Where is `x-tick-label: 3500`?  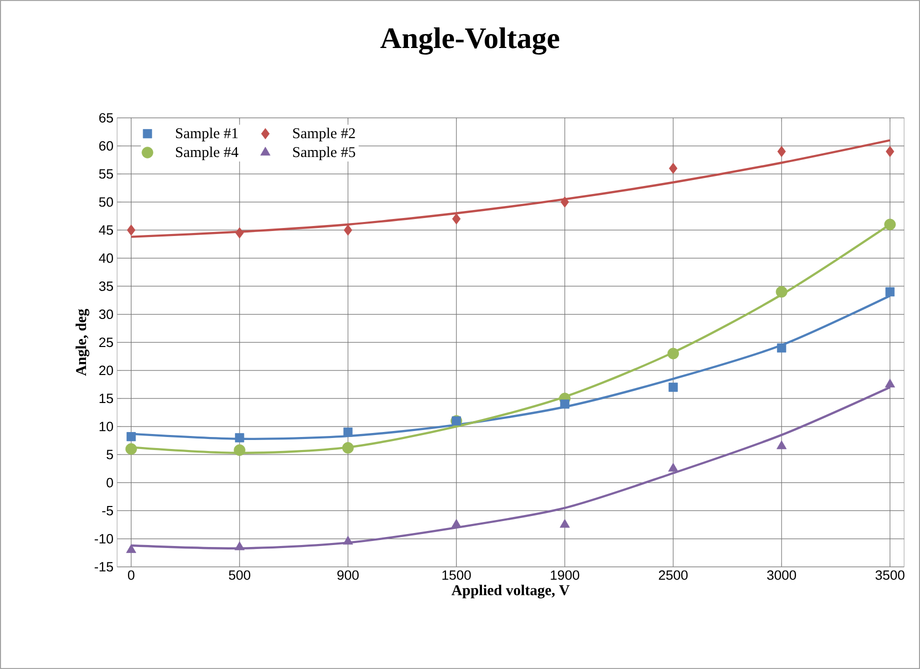
x-tick-label: 3500 is located at coordinates (890, 575).